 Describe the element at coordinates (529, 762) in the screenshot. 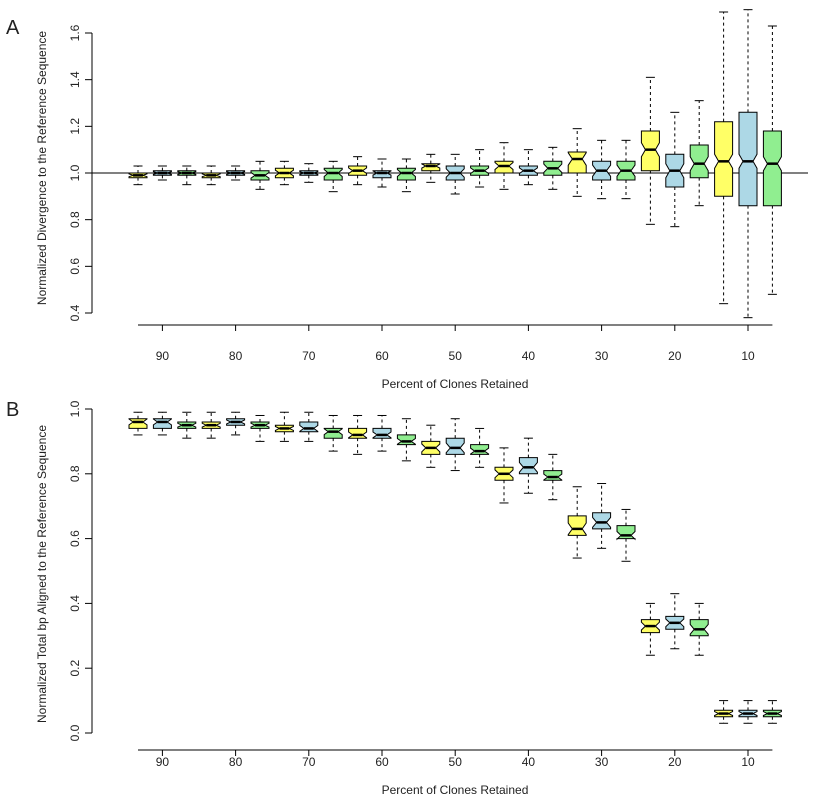

I see `panel-b-x-tick-label: 40` at that location.